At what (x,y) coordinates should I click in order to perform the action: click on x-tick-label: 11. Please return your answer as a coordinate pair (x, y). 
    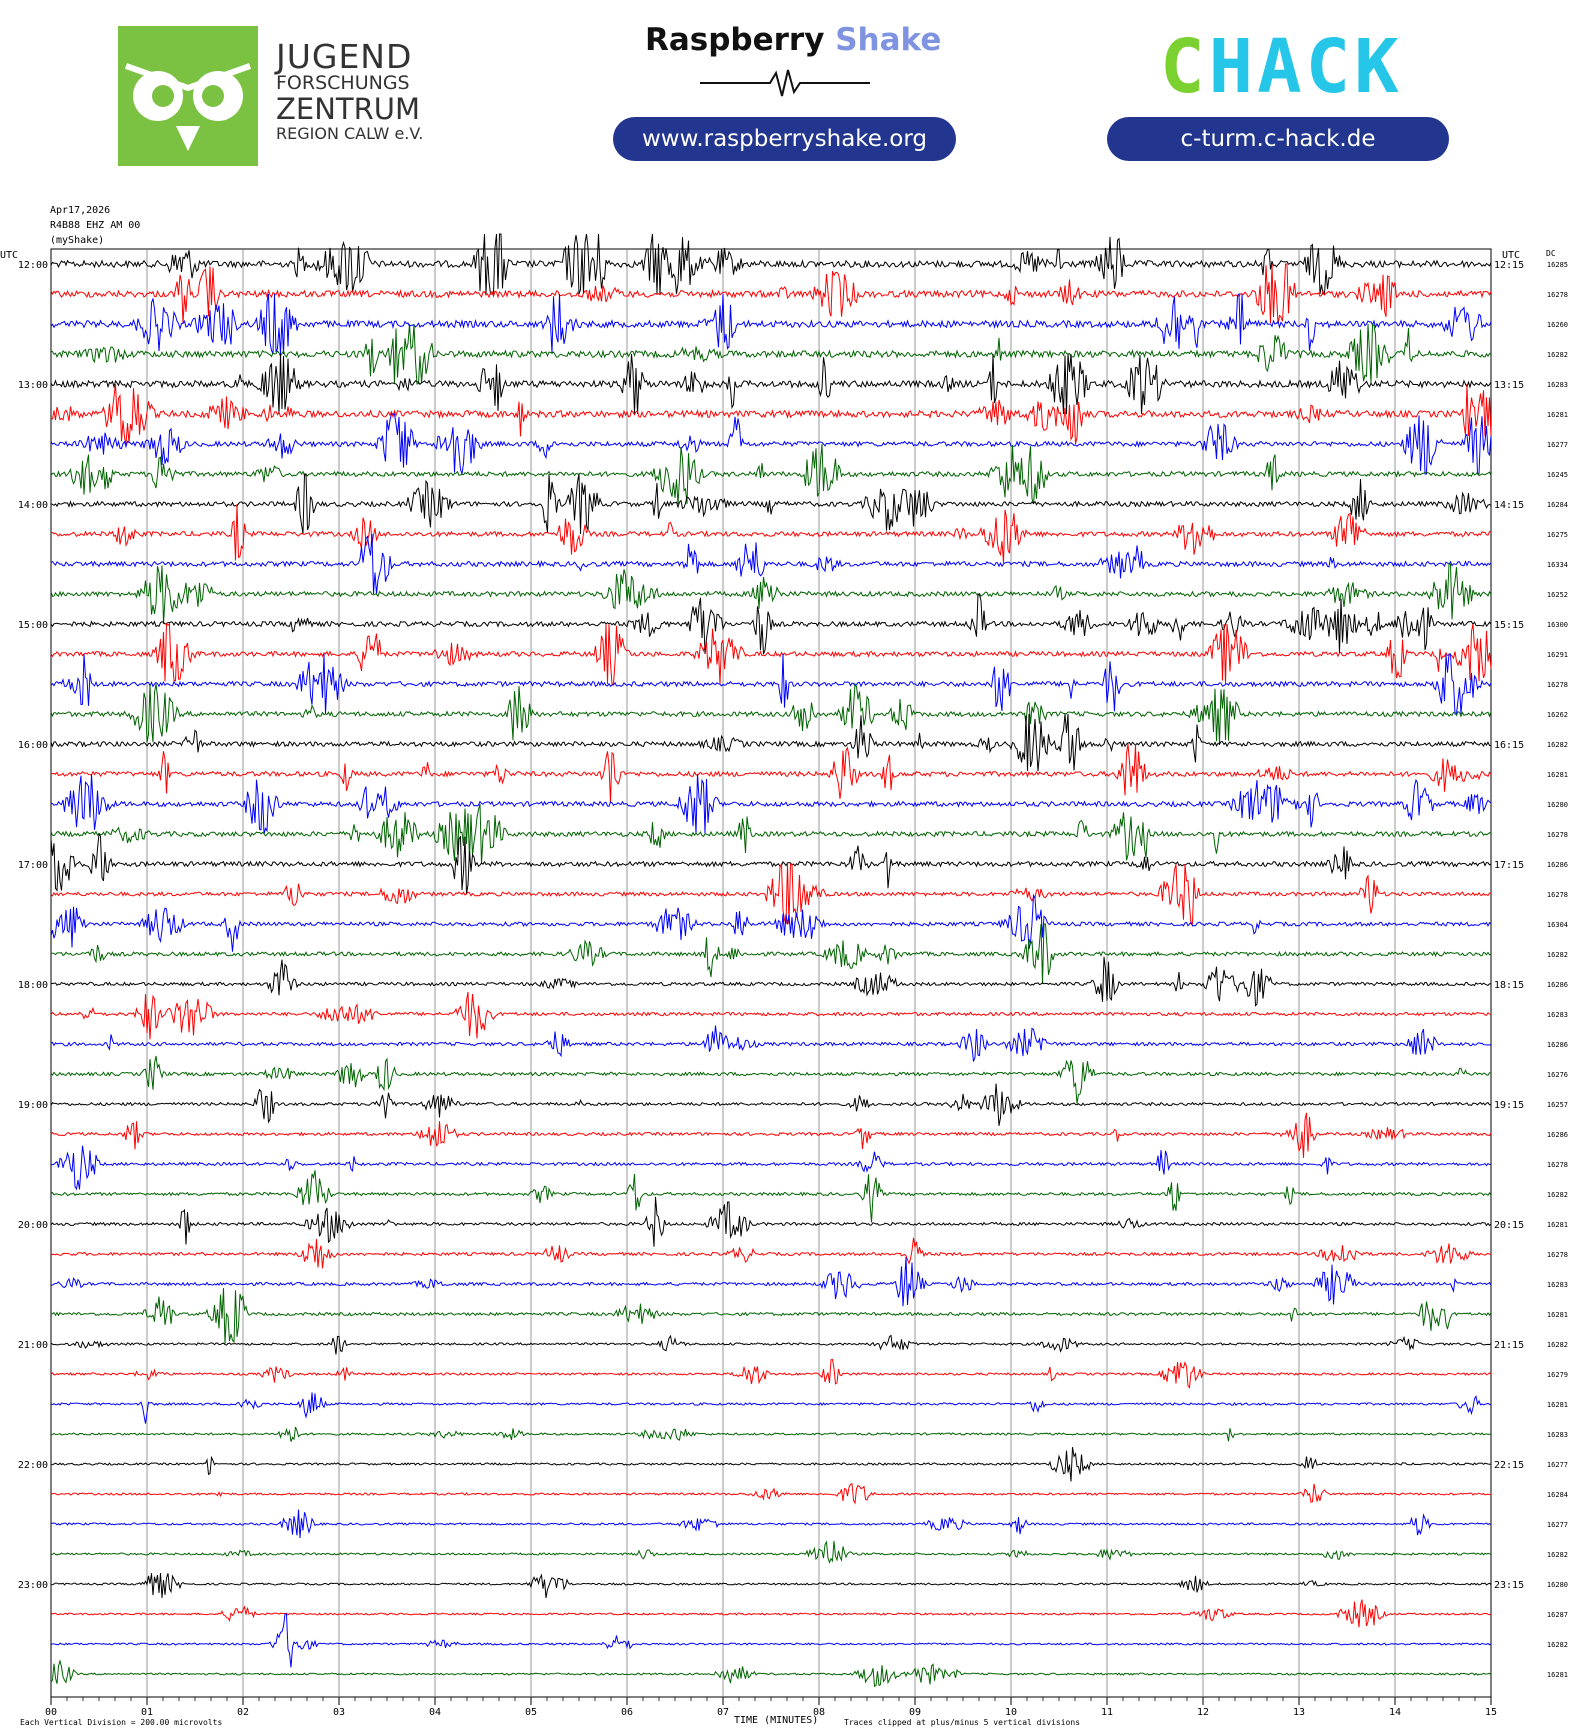
    Looking at the image, I should click on (1107, 1712).